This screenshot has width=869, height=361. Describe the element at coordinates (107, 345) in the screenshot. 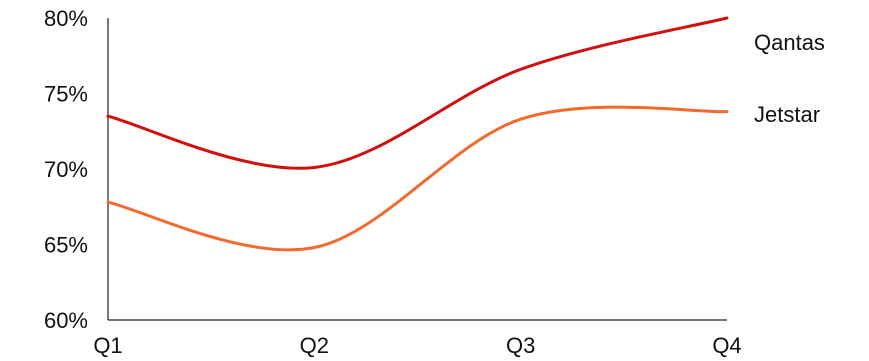

I see `x-tick-label-q1: Q1` at that location.